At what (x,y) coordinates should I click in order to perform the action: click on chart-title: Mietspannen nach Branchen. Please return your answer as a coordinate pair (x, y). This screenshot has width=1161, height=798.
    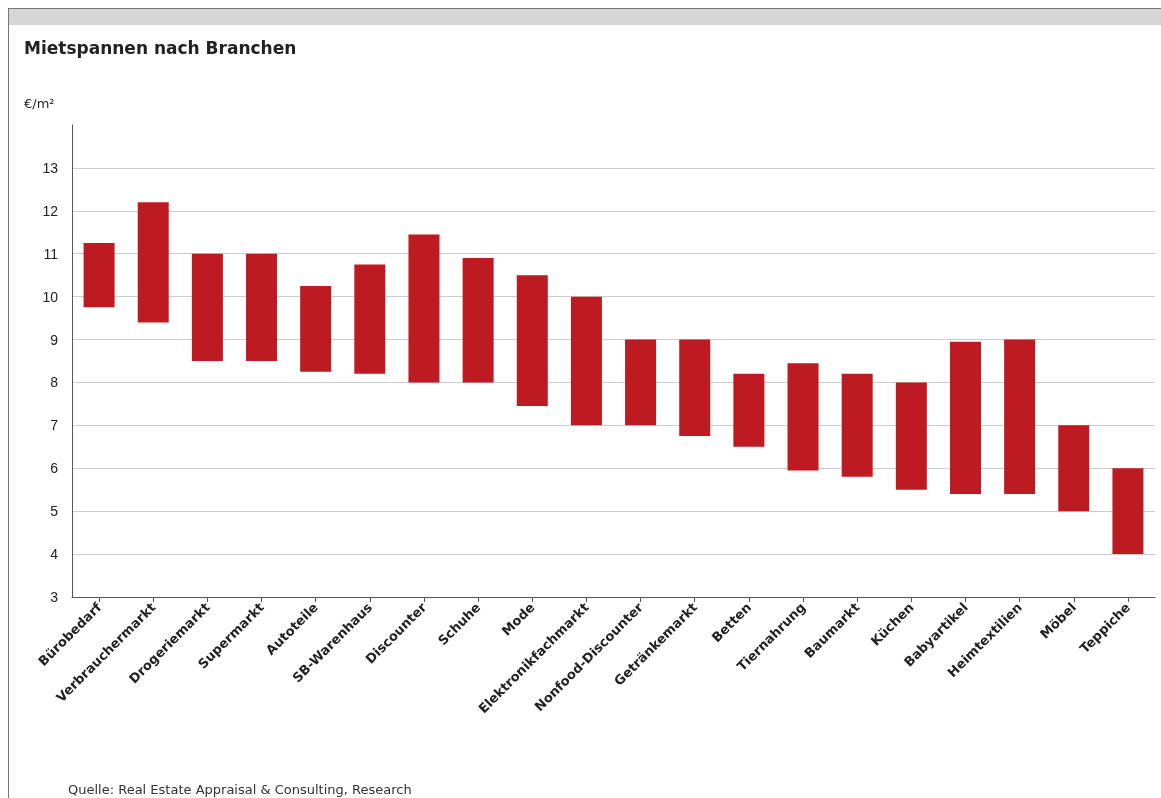
    Looking at the image, I should click on (160, 48).